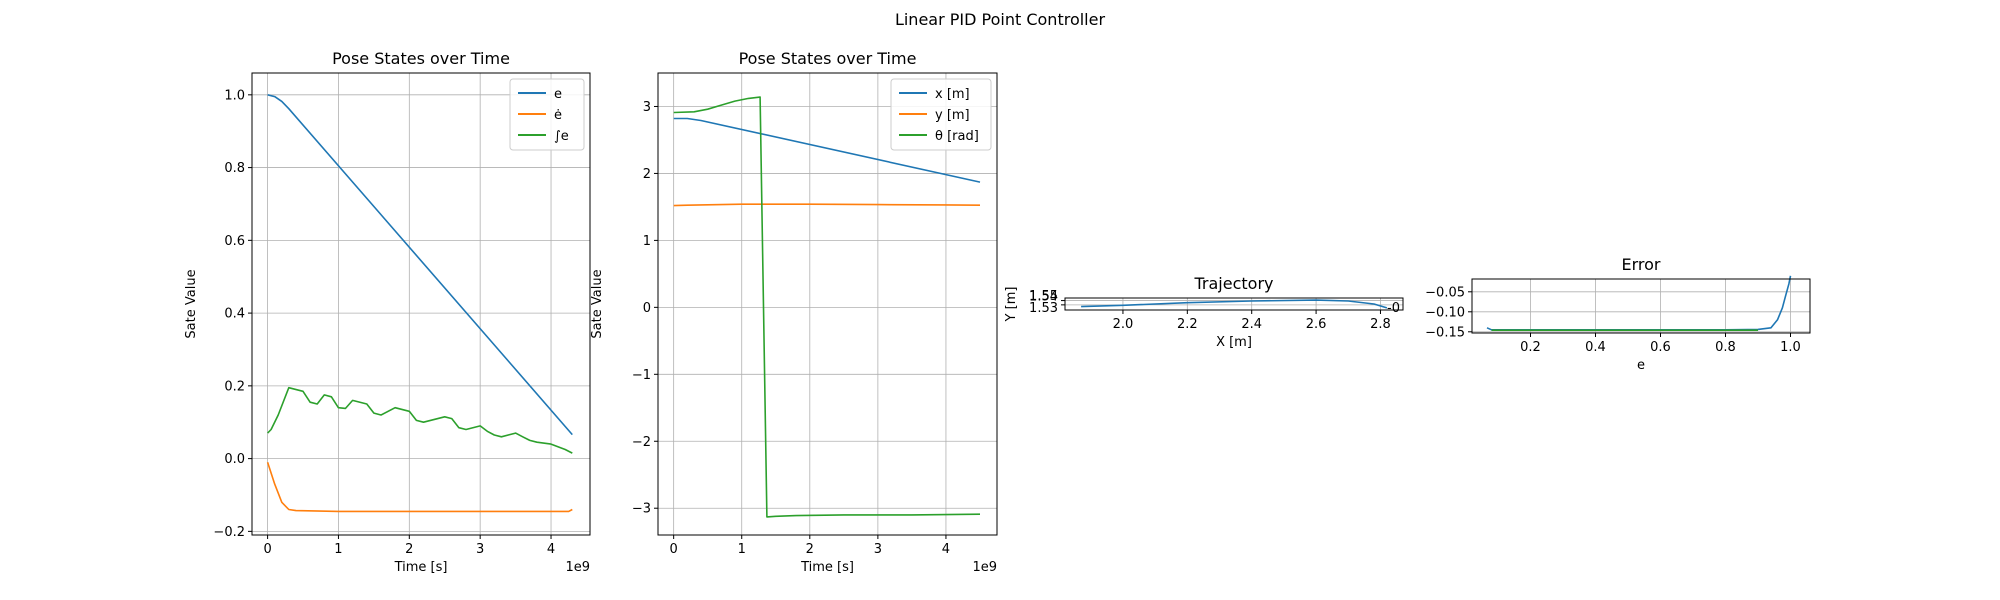 The width and height of the screenshot is (2000, 600). What do you see at coordinates (1445, 332) in the screenshot?
I see `y-tick-label-0: −0.15` at bounding box center [1445, 332].